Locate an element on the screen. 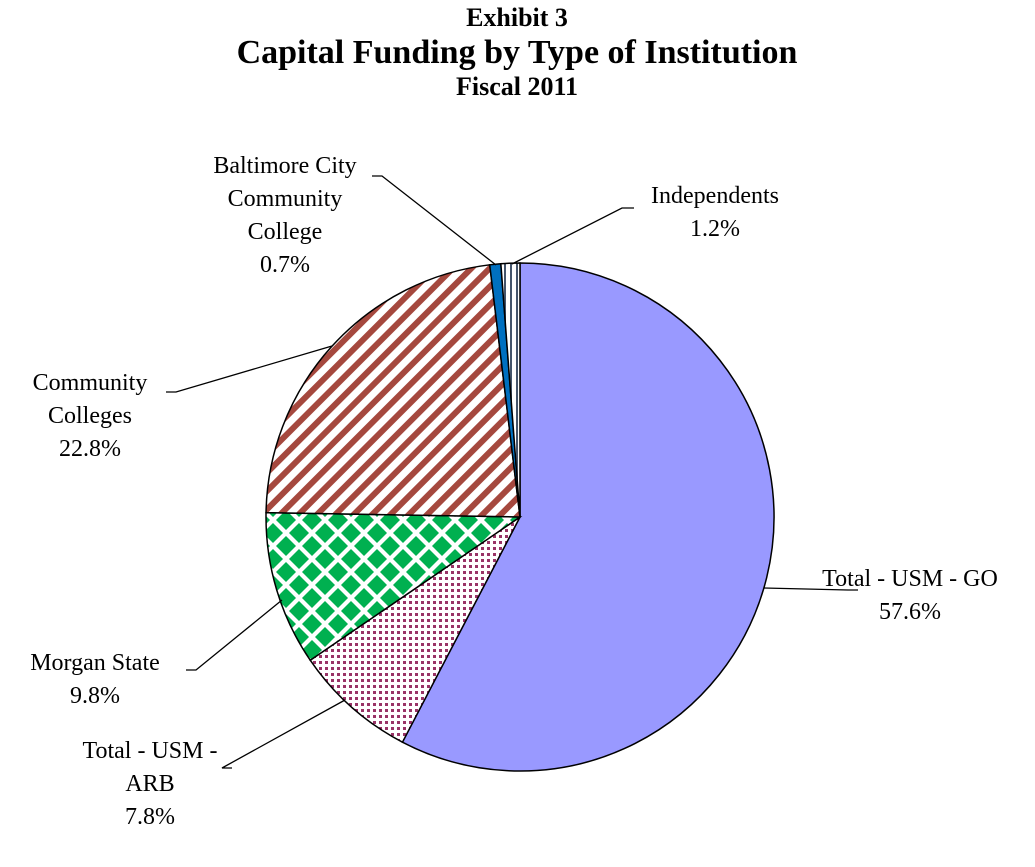  value-label: 57.6% is located at coordinates (910, 612).